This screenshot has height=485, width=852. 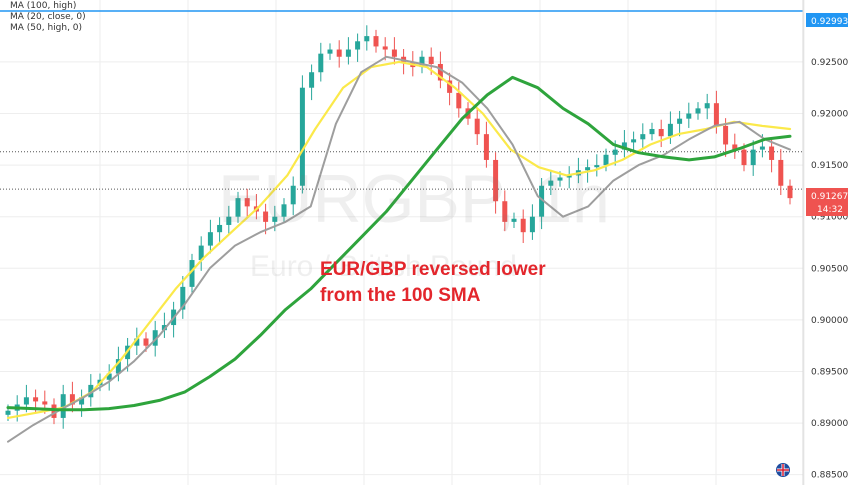 What do you see at coordinates (43, 6) in the screenshot?
I see `legend-ma100: MA (100, high)` at bounding box center [43, 6].